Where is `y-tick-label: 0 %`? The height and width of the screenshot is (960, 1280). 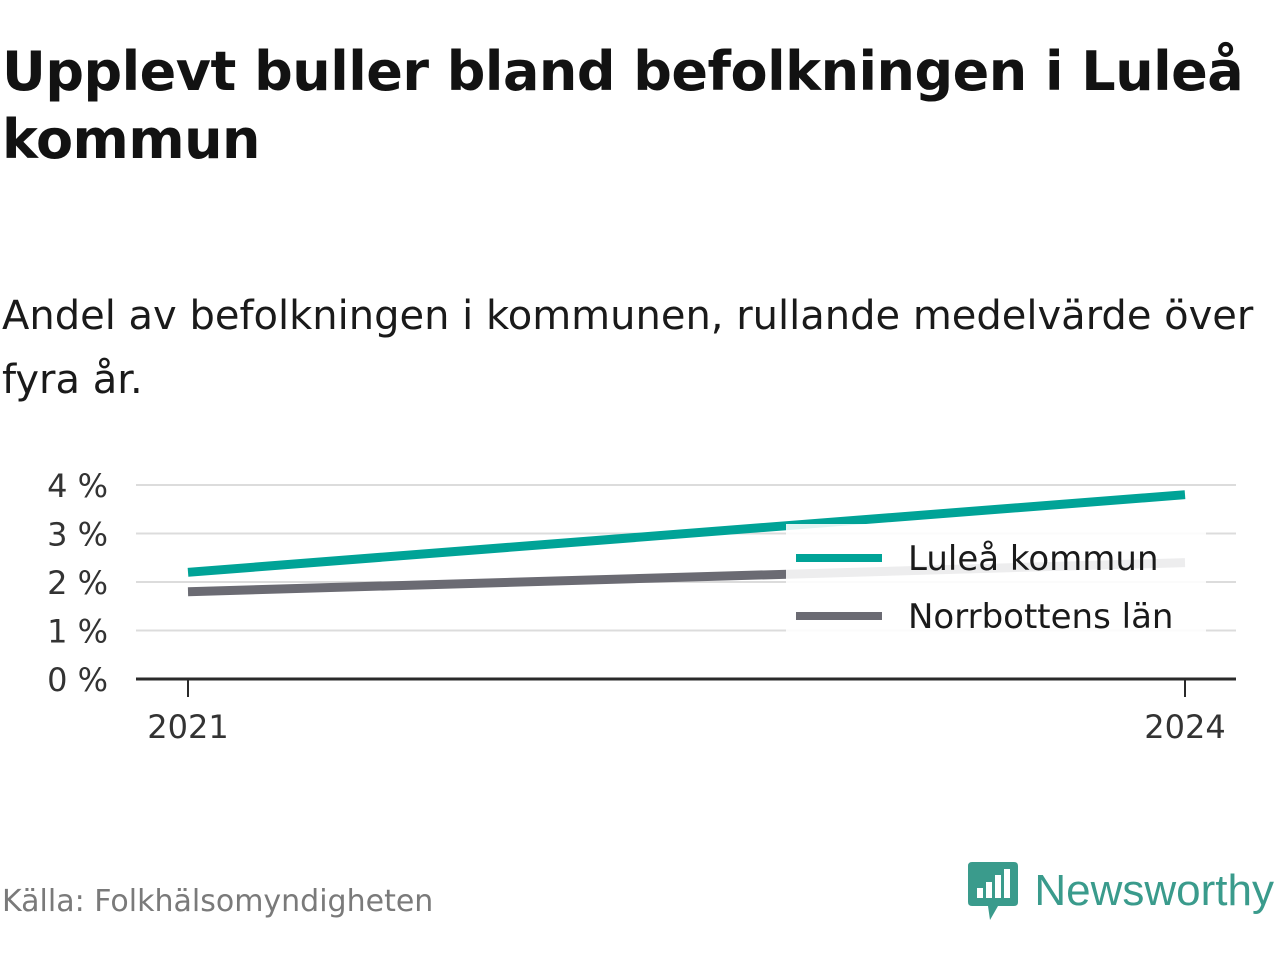 y-tick-label: 0 % is located at coordinates (77, 680).